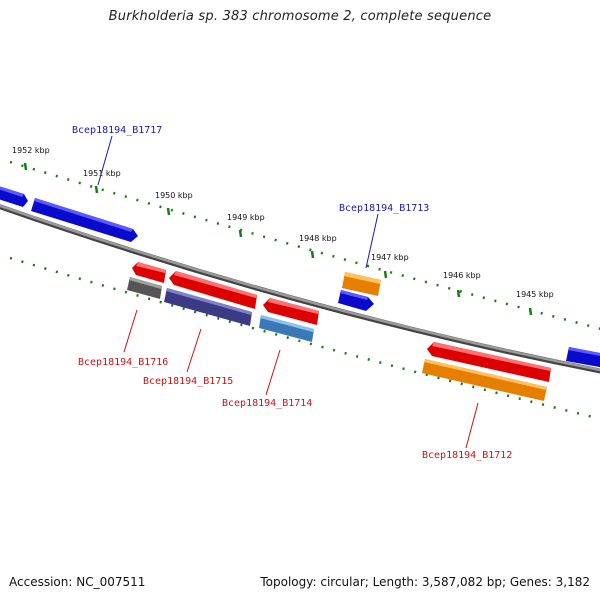 The image size is (600, 600). What do you see at coordinates (356, 300) in the screenshot?
I see `gene-blue-b1713-adjacent` at bounding box center [356, 300].